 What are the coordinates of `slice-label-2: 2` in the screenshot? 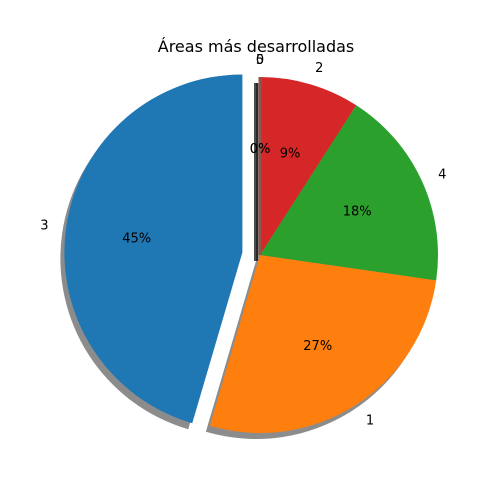 It's located at (319, 68).